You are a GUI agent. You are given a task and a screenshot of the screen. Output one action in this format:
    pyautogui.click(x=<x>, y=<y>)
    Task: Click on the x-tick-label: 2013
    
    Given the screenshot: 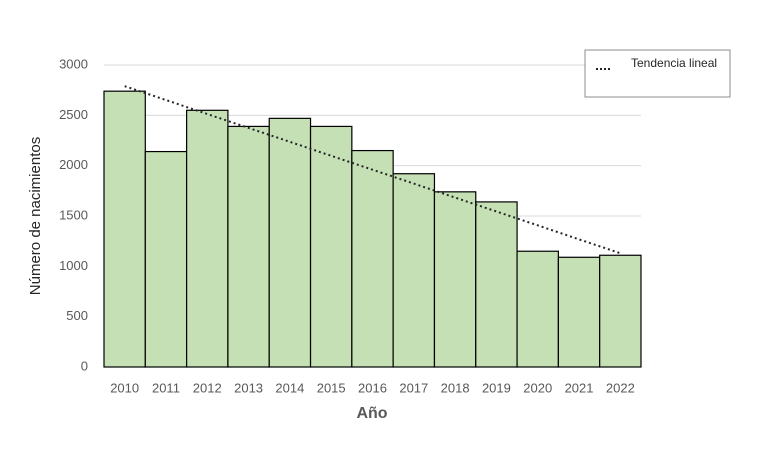 What is the action you would take?
    pyautogui.click(x=248, y=387)
    